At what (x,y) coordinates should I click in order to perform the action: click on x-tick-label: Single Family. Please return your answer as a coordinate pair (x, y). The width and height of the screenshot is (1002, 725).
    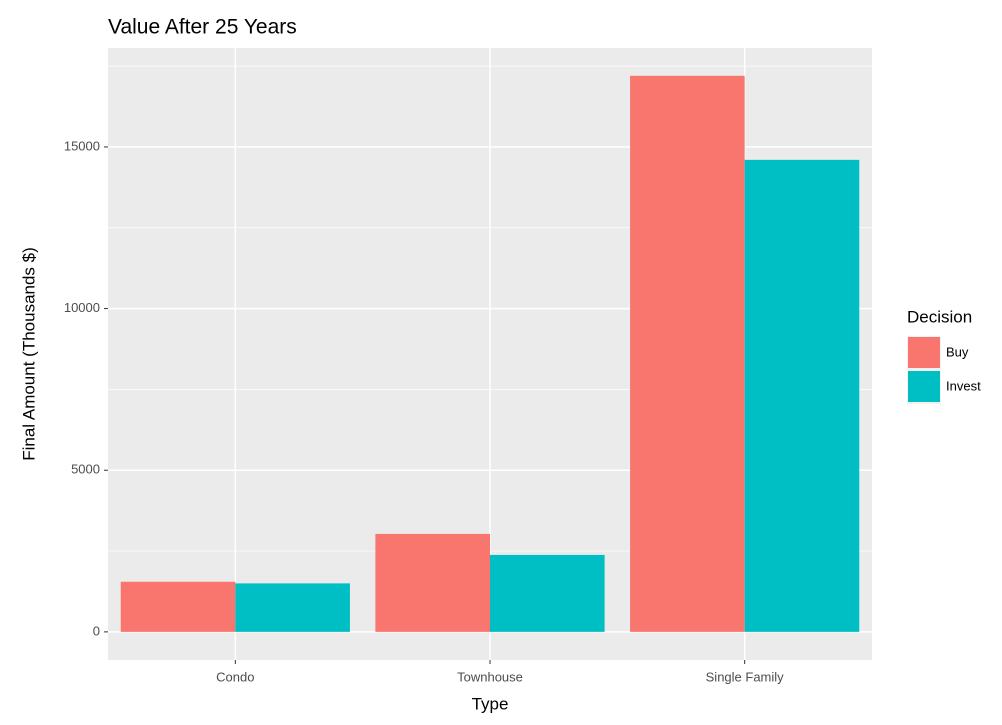
    Looking at the image, I should click on (745, 676).